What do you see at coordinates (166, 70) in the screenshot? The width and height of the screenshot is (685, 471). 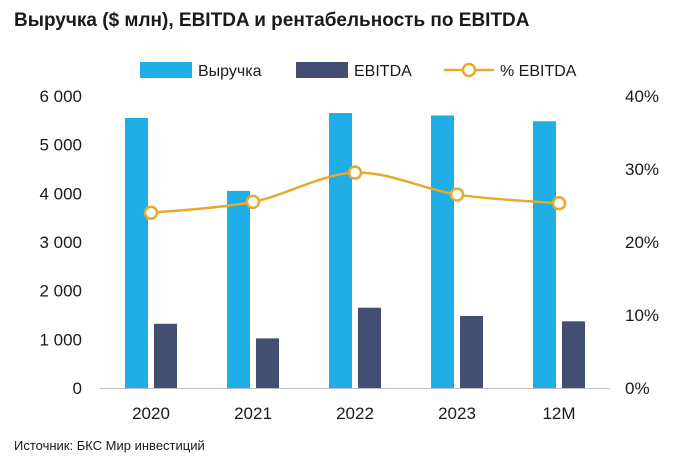 I see `legend-swatch-revenue` at bounding box center [166, 70].